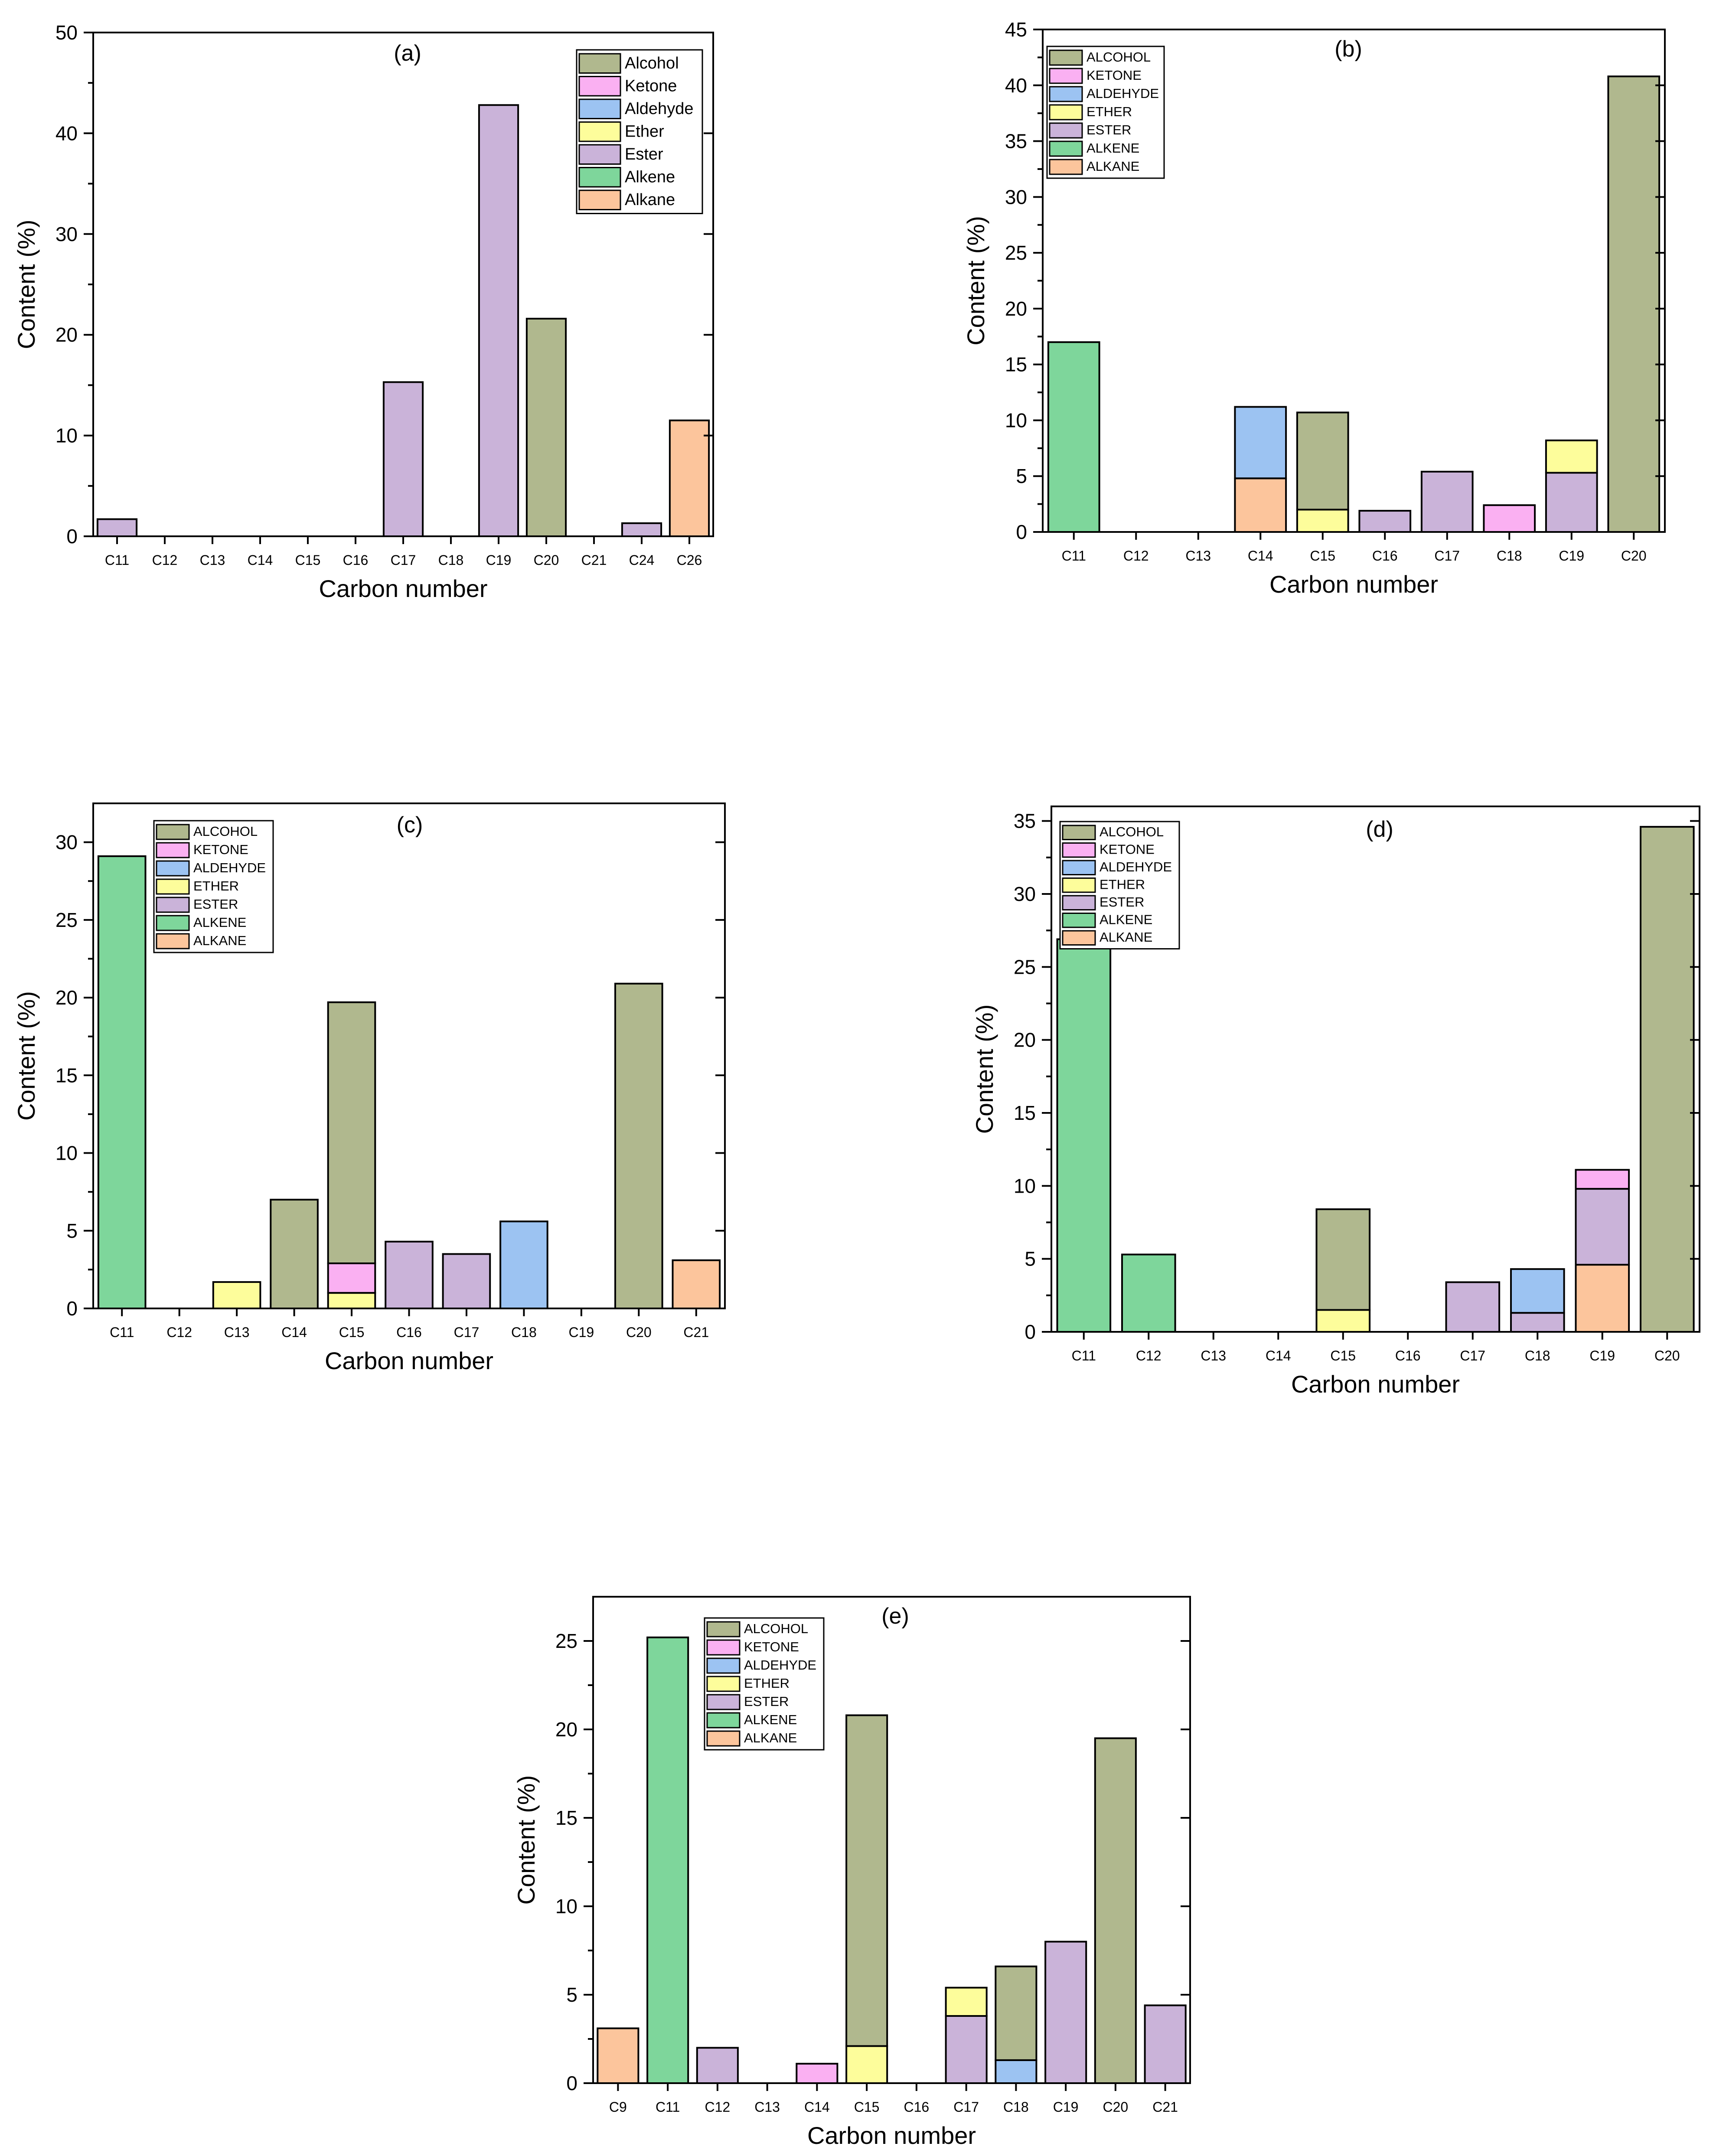 The image size is (1726, 2156). What do you see at coordinates (67, 842) in the screenshot?
I see `y-tick-label: 30` at bounding box center [67, 842].